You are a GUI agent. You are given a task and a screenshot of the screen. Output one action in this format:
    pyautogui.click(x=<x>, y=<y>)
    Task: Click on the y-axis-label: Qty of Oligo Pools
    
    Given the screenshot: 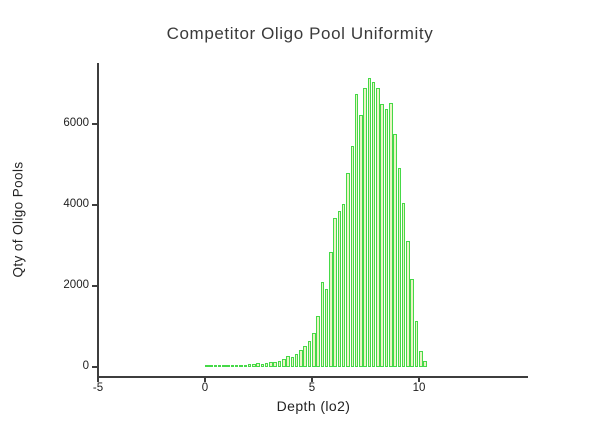 What is the action you would take?
    pyautogui.click(x=18, y=219)
    